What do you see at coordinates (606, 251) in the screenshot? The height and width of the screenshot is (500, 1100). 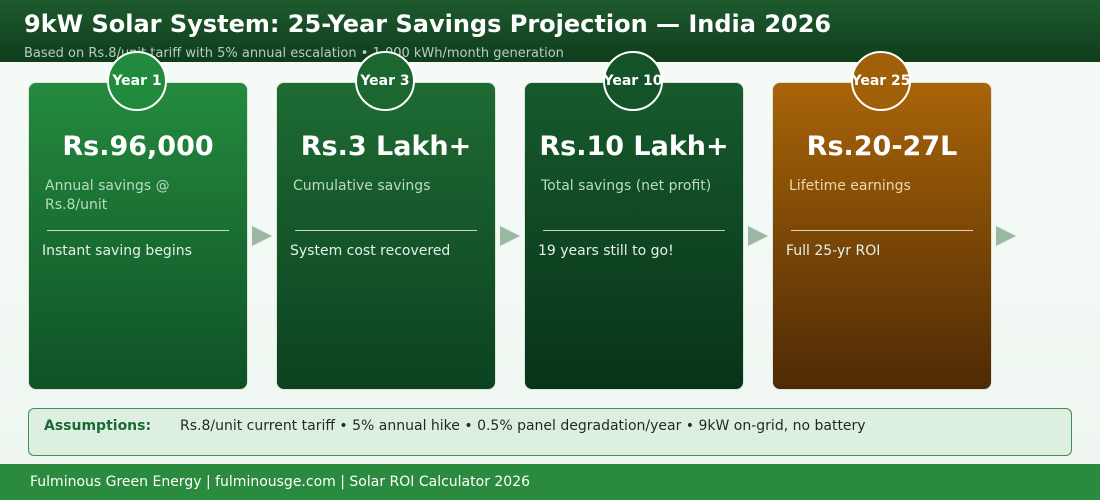 I see `milestone-note: 19 years still to go!` at bounding box center [606, 251].